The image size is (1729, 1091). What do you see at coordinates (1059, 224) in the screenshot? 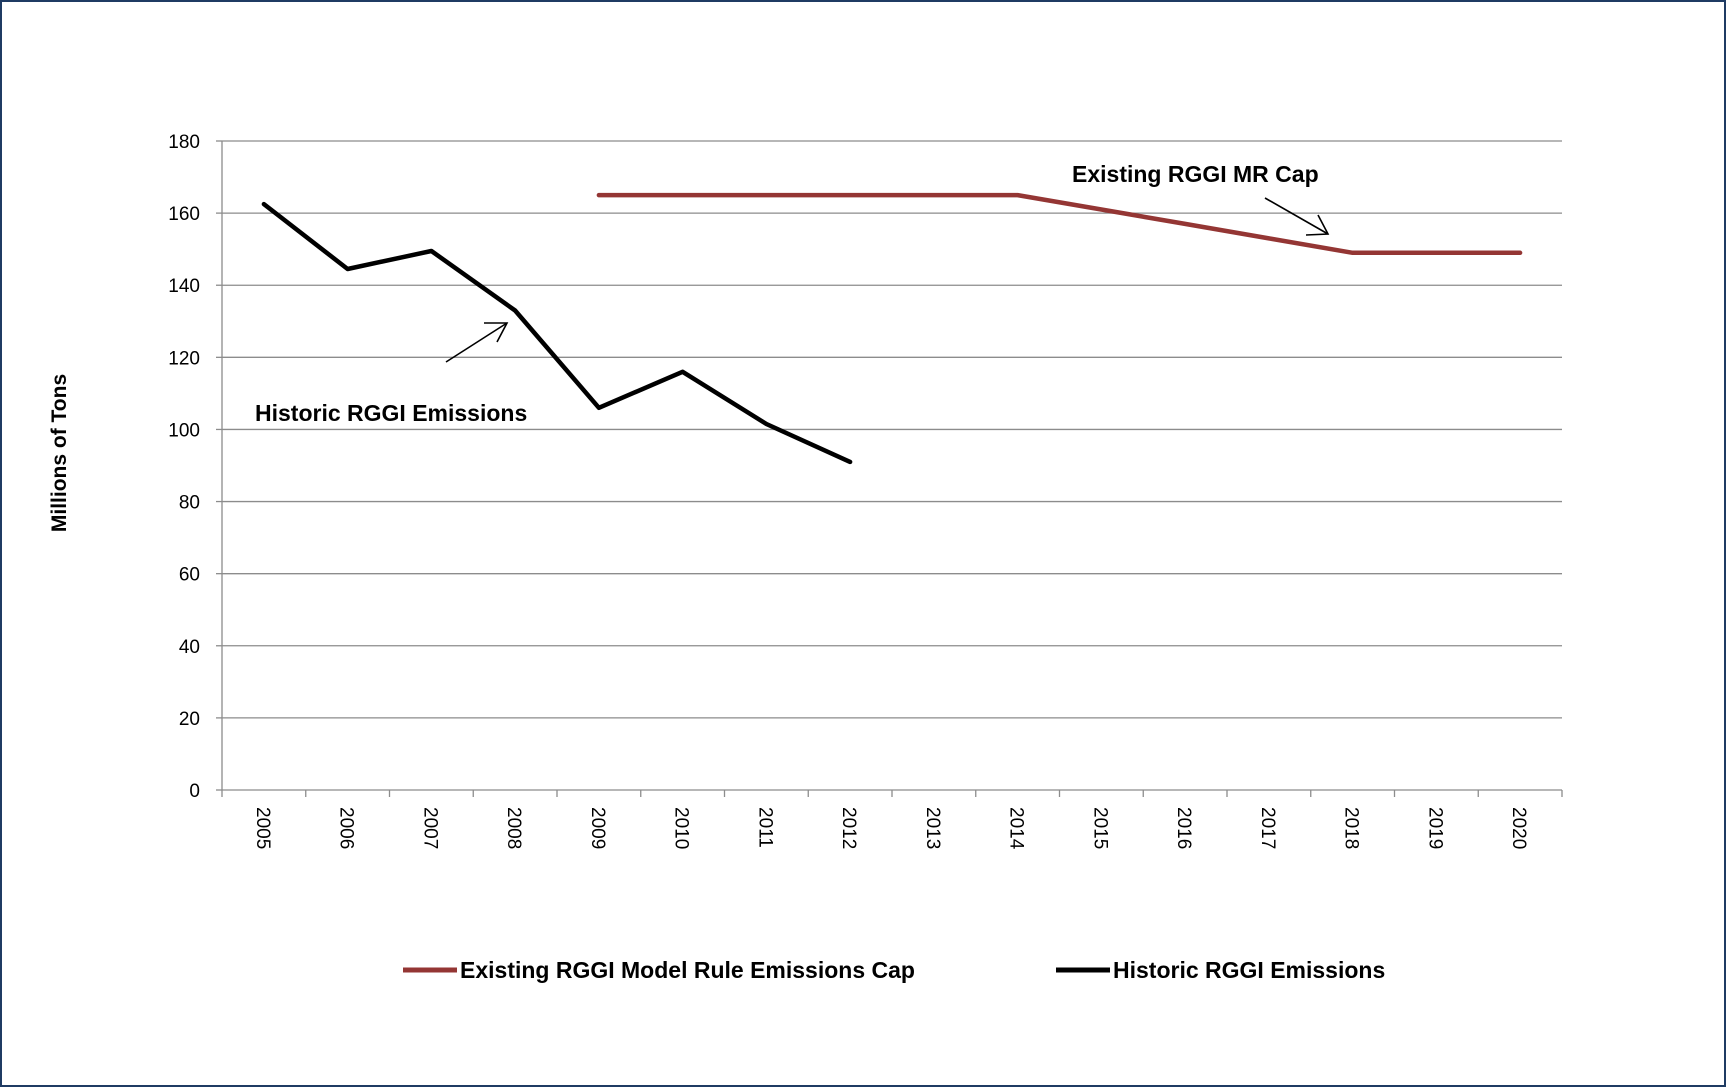
I see `series-line-cap` at bounding box center [1059, 224].